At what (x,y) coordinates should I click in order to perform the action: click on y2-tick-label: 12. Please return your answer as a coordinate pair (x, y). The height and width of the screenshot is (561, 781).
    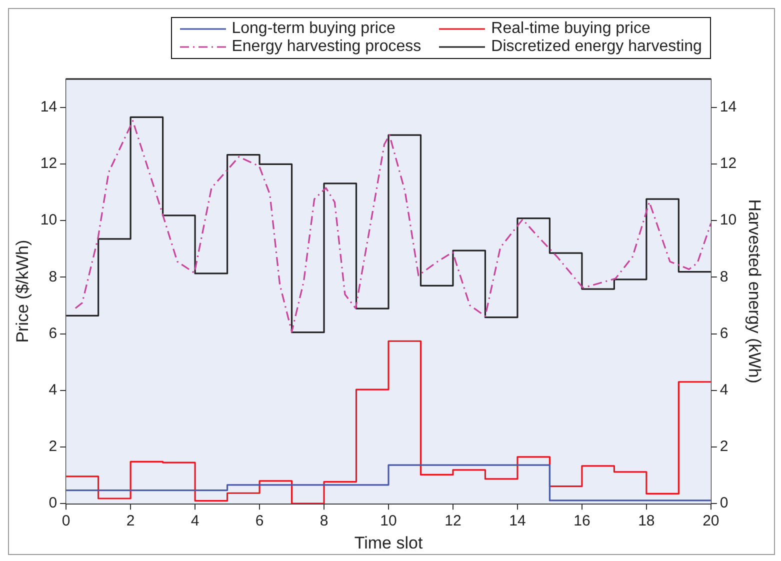
    Looking at the image, I should click on (728, 163).